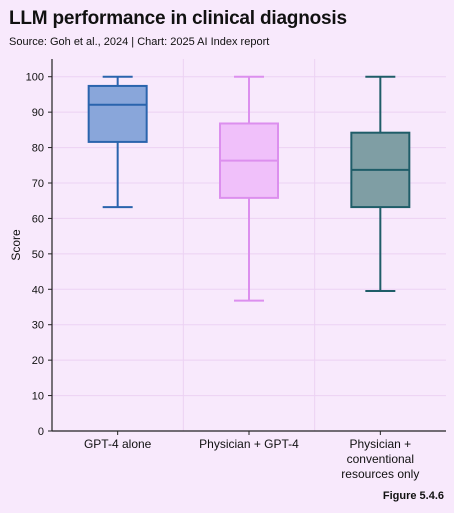 This screenshot has width=454, height=513. What do you see at coordinates (38, 219) in the screenshot?
I see `y-tick-label: 60` at bounding box center [38, 219].